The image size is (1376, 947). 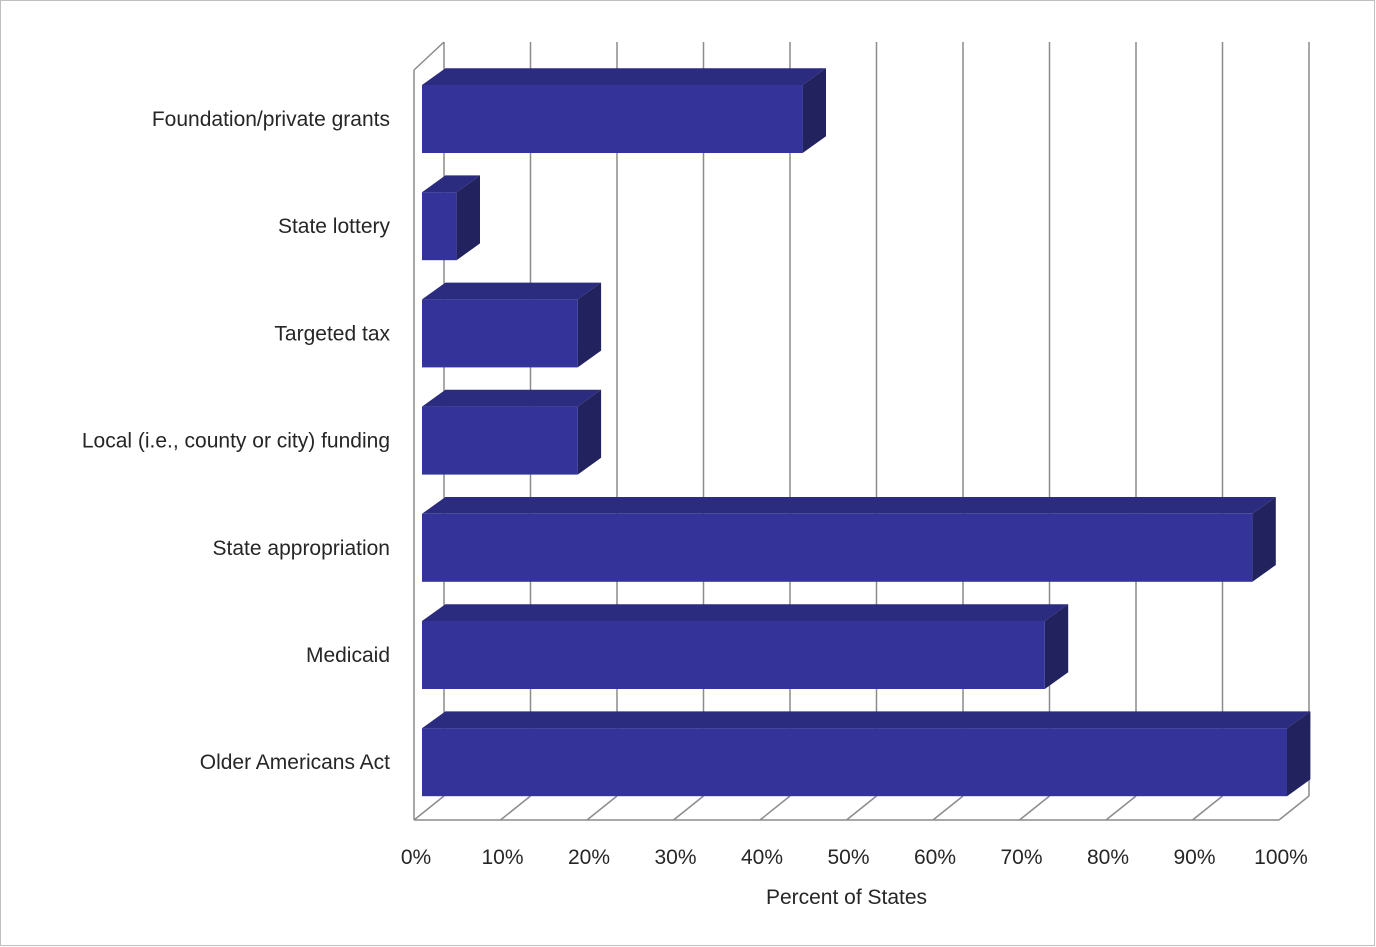 What do you see at coordinates (334, 226) in the screenshot?
I see `category-label: State lottery` at bounding box center [334, 226].